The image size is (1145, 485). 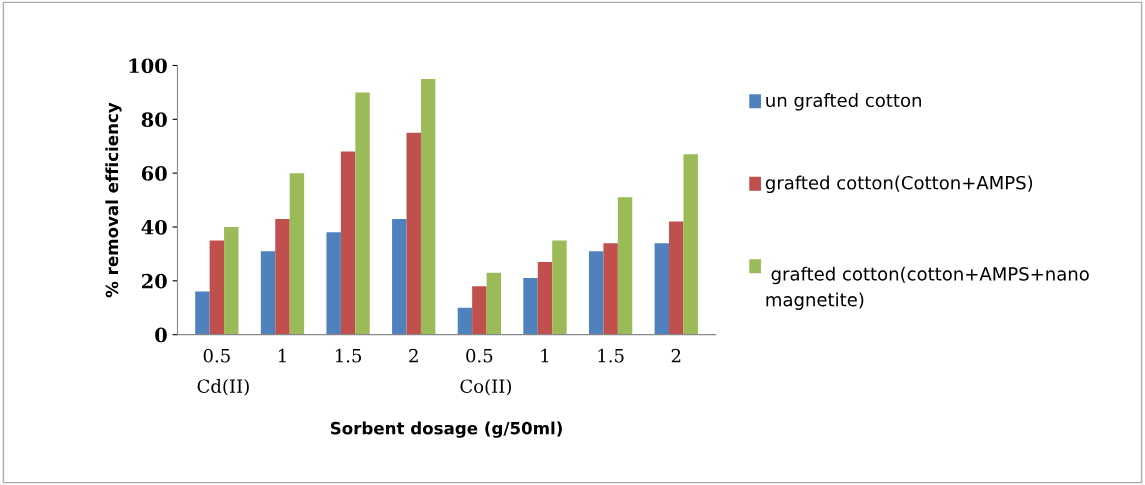 What do you see at coordinates (843, 102) in the screenshot?
I see `legend-label: un grafted cotton` at bounding box center [843, 102].